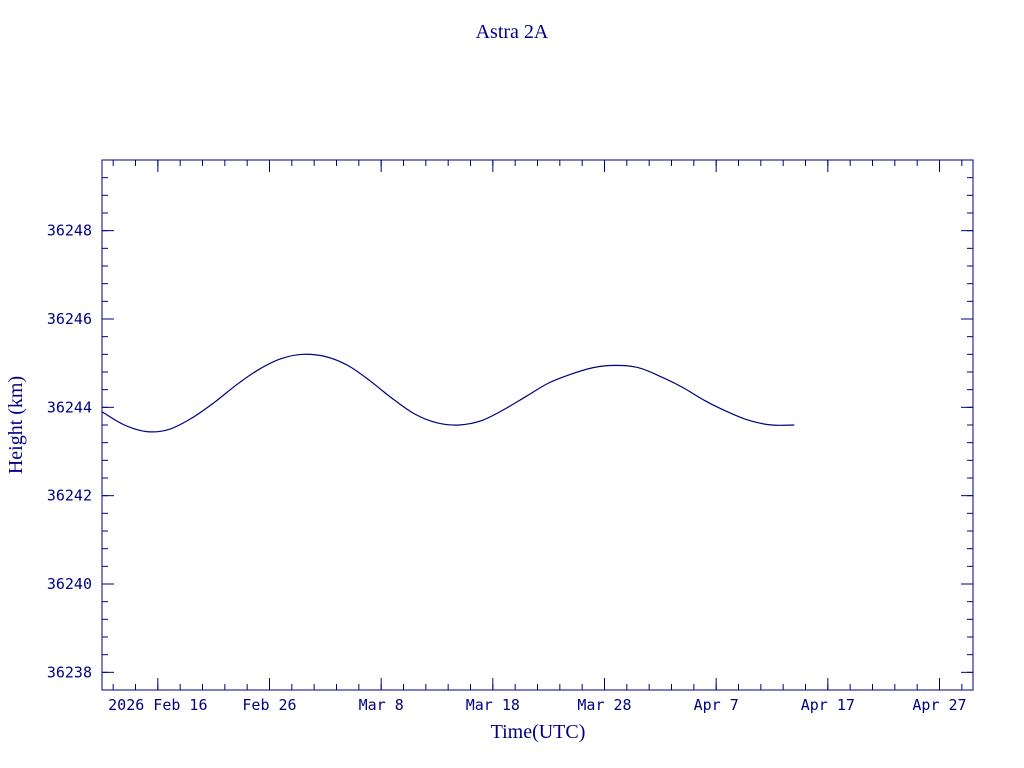 This screenshot has height=768, width=1024. I want to click on y-axis-label: Height (km), so click(16, 425).